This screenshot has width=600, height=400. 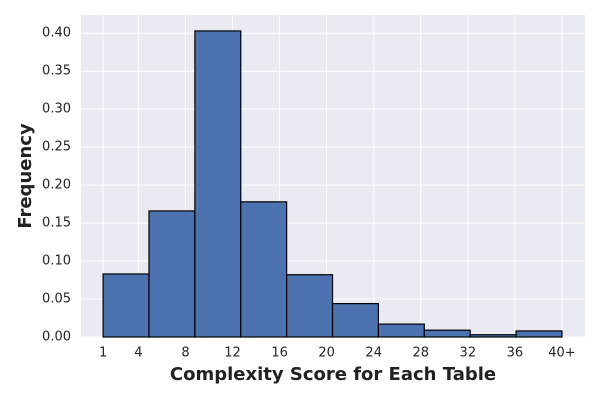 I want to click on x-tick-label: 28, so click(x=420, y=353).